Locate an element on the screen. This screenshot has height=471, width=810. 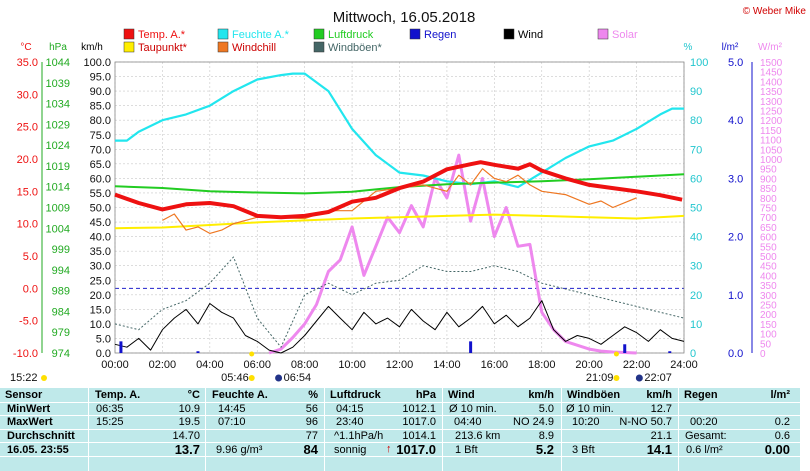
min-press-value: 1012.1 is located at coordinates (419, 409).